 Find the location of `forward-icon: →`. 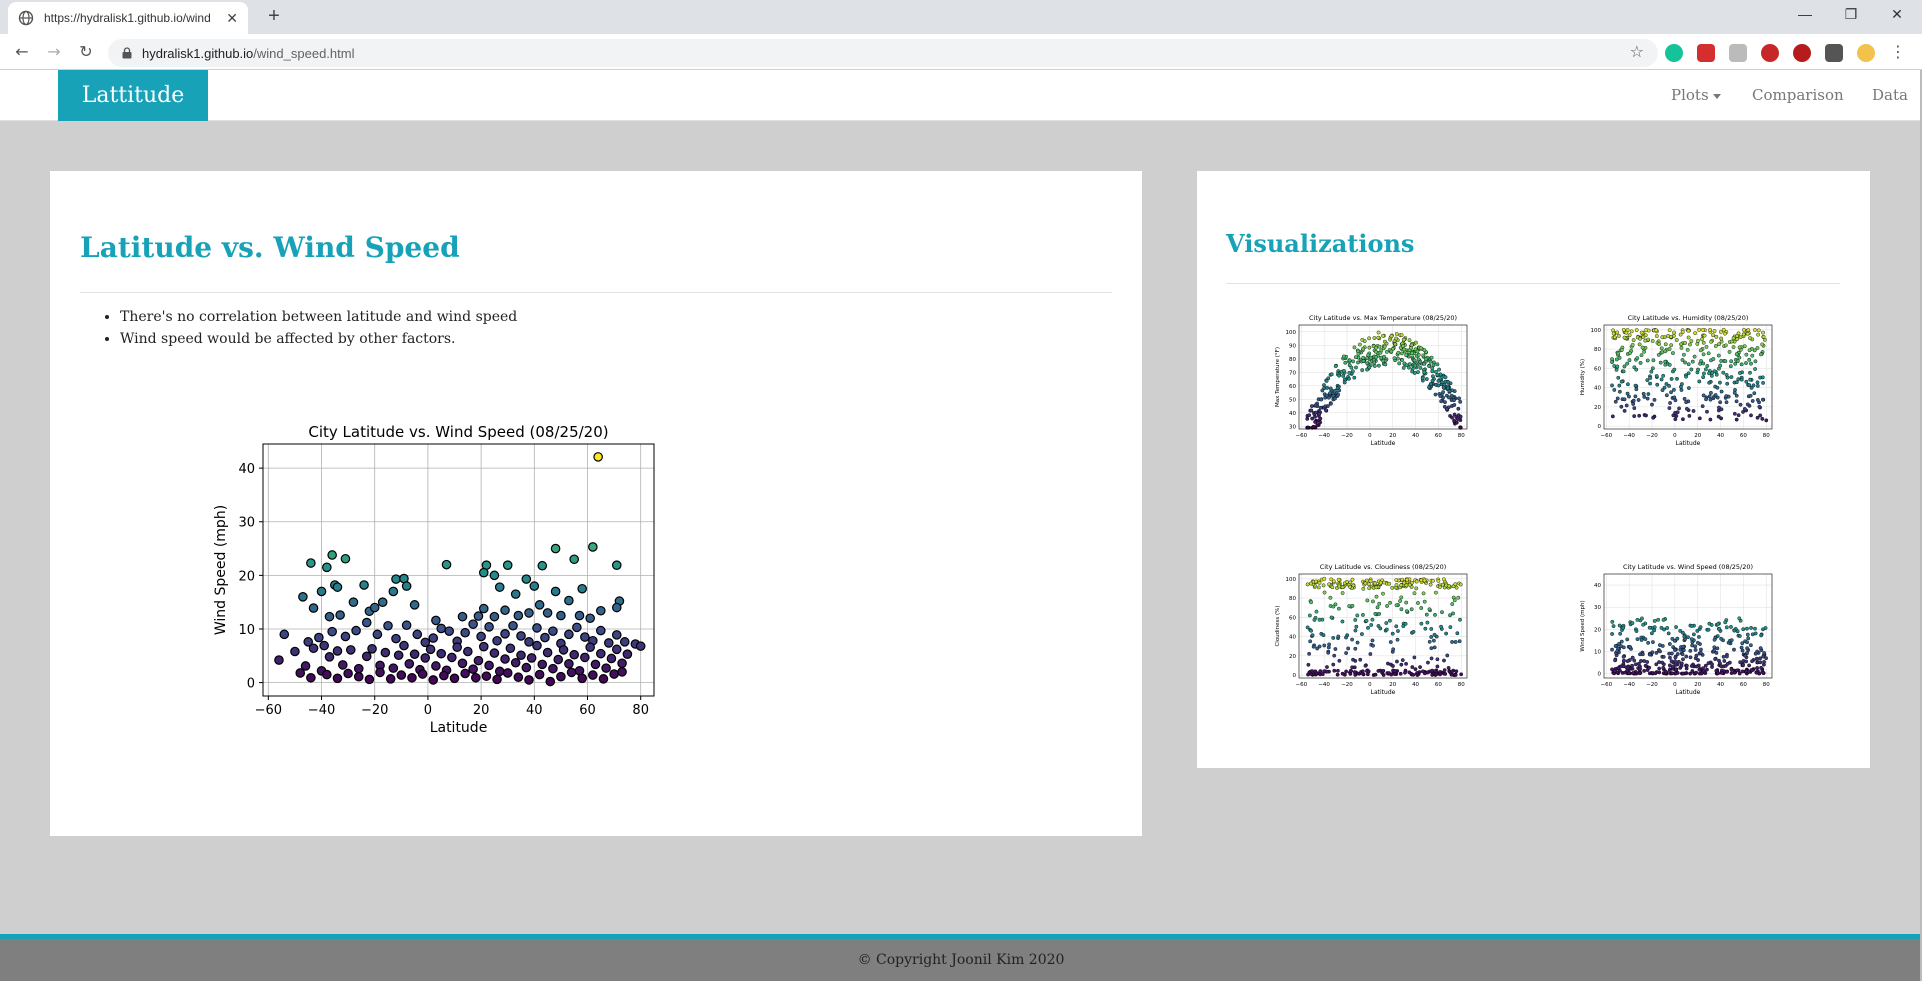

forward-icon: → is located at coordinates (54, 51).